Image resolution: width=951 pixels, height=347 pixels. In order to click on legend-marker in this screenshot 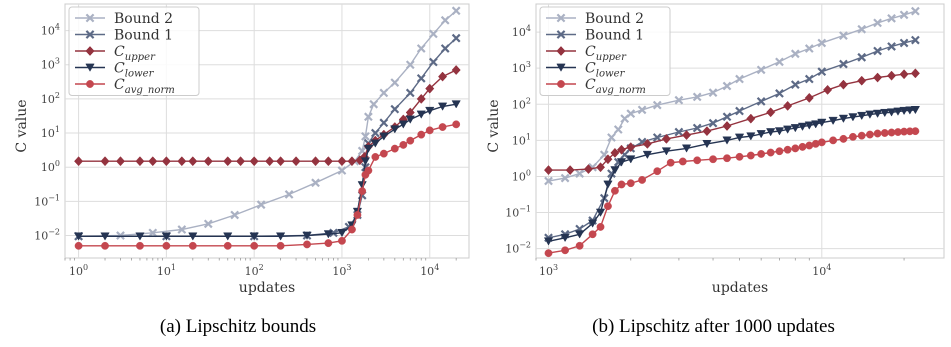, I will do `click(90, 18)`.